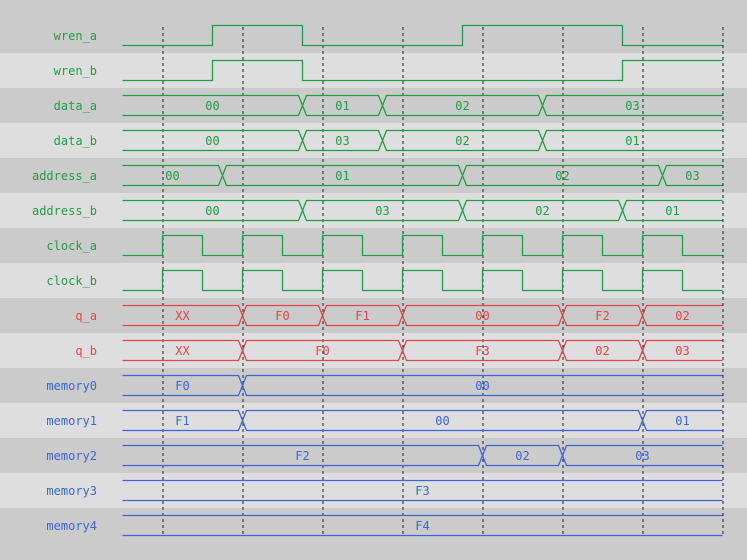  I want to click on signal-memory2: memory2 F2 02 03, so click(384, 455).